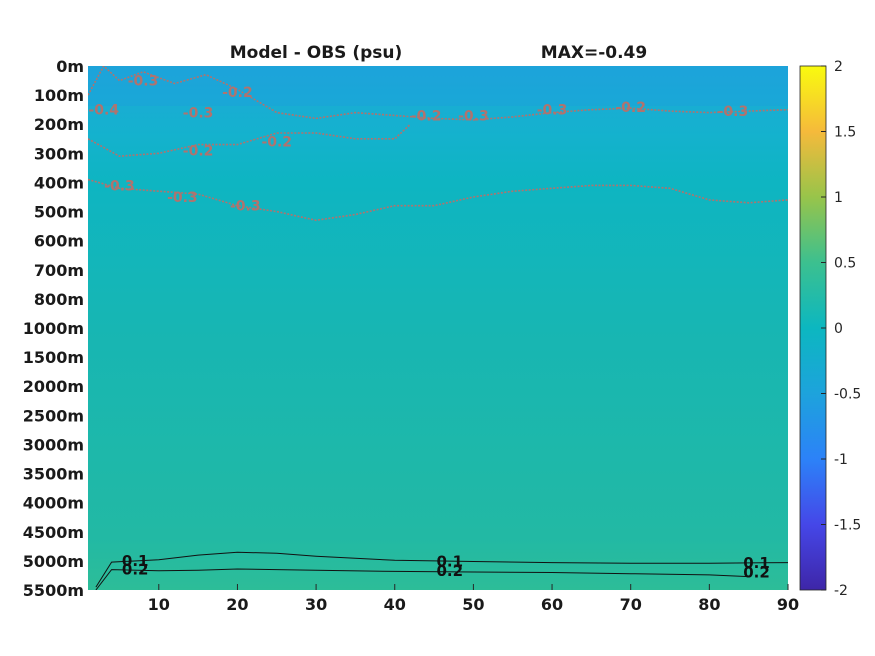 Image resolution: width=875 pixels, height=656 pixels. What do you see at coordinates (838, 67) in the screenshot?
I see `colorbar-tick-label: 2` at bounding box center [838, 67].